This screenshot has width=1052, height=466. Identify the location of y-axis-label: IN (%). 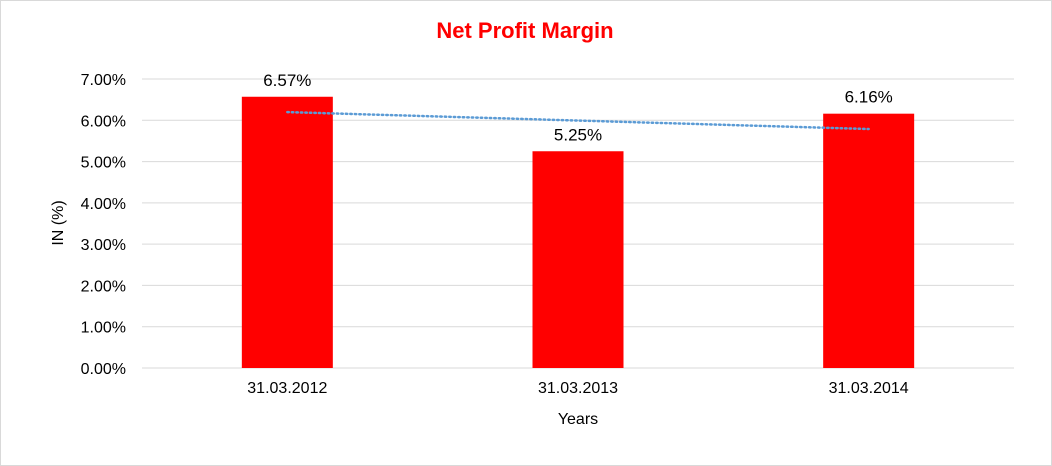
(58, 222).